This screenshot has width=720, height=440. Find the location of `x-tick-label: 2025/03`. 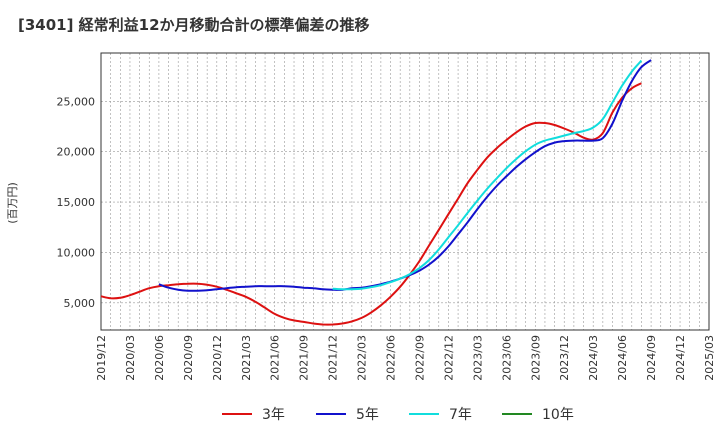

x-tick-label: 2025/03 is located at coordinates (709, 358).